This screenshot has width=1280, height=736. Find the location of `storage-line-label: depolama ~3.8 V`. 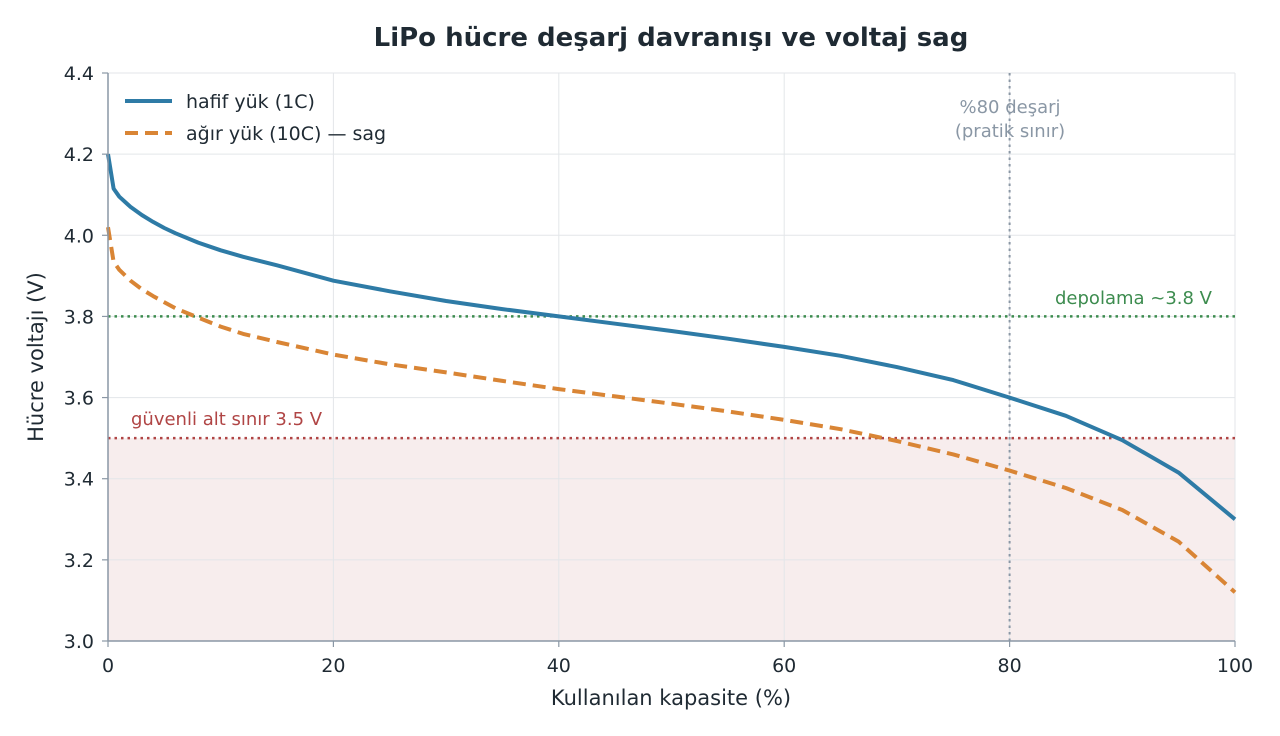

storage-line-label: depolama ~3.8 V is located at coordinates (1134, 298).